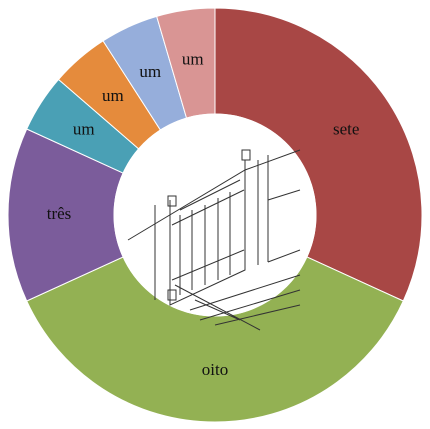 This screenshot has width=430, height=429. I want to click on slice-label: oito, so click(215, 369).